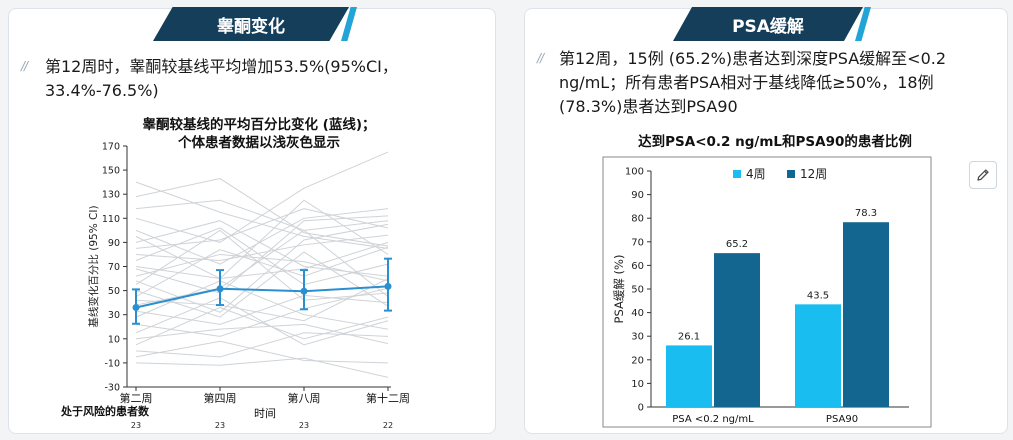 The image size is (1013, 440). I want to click on risk-count: 22, so click(388, 425).